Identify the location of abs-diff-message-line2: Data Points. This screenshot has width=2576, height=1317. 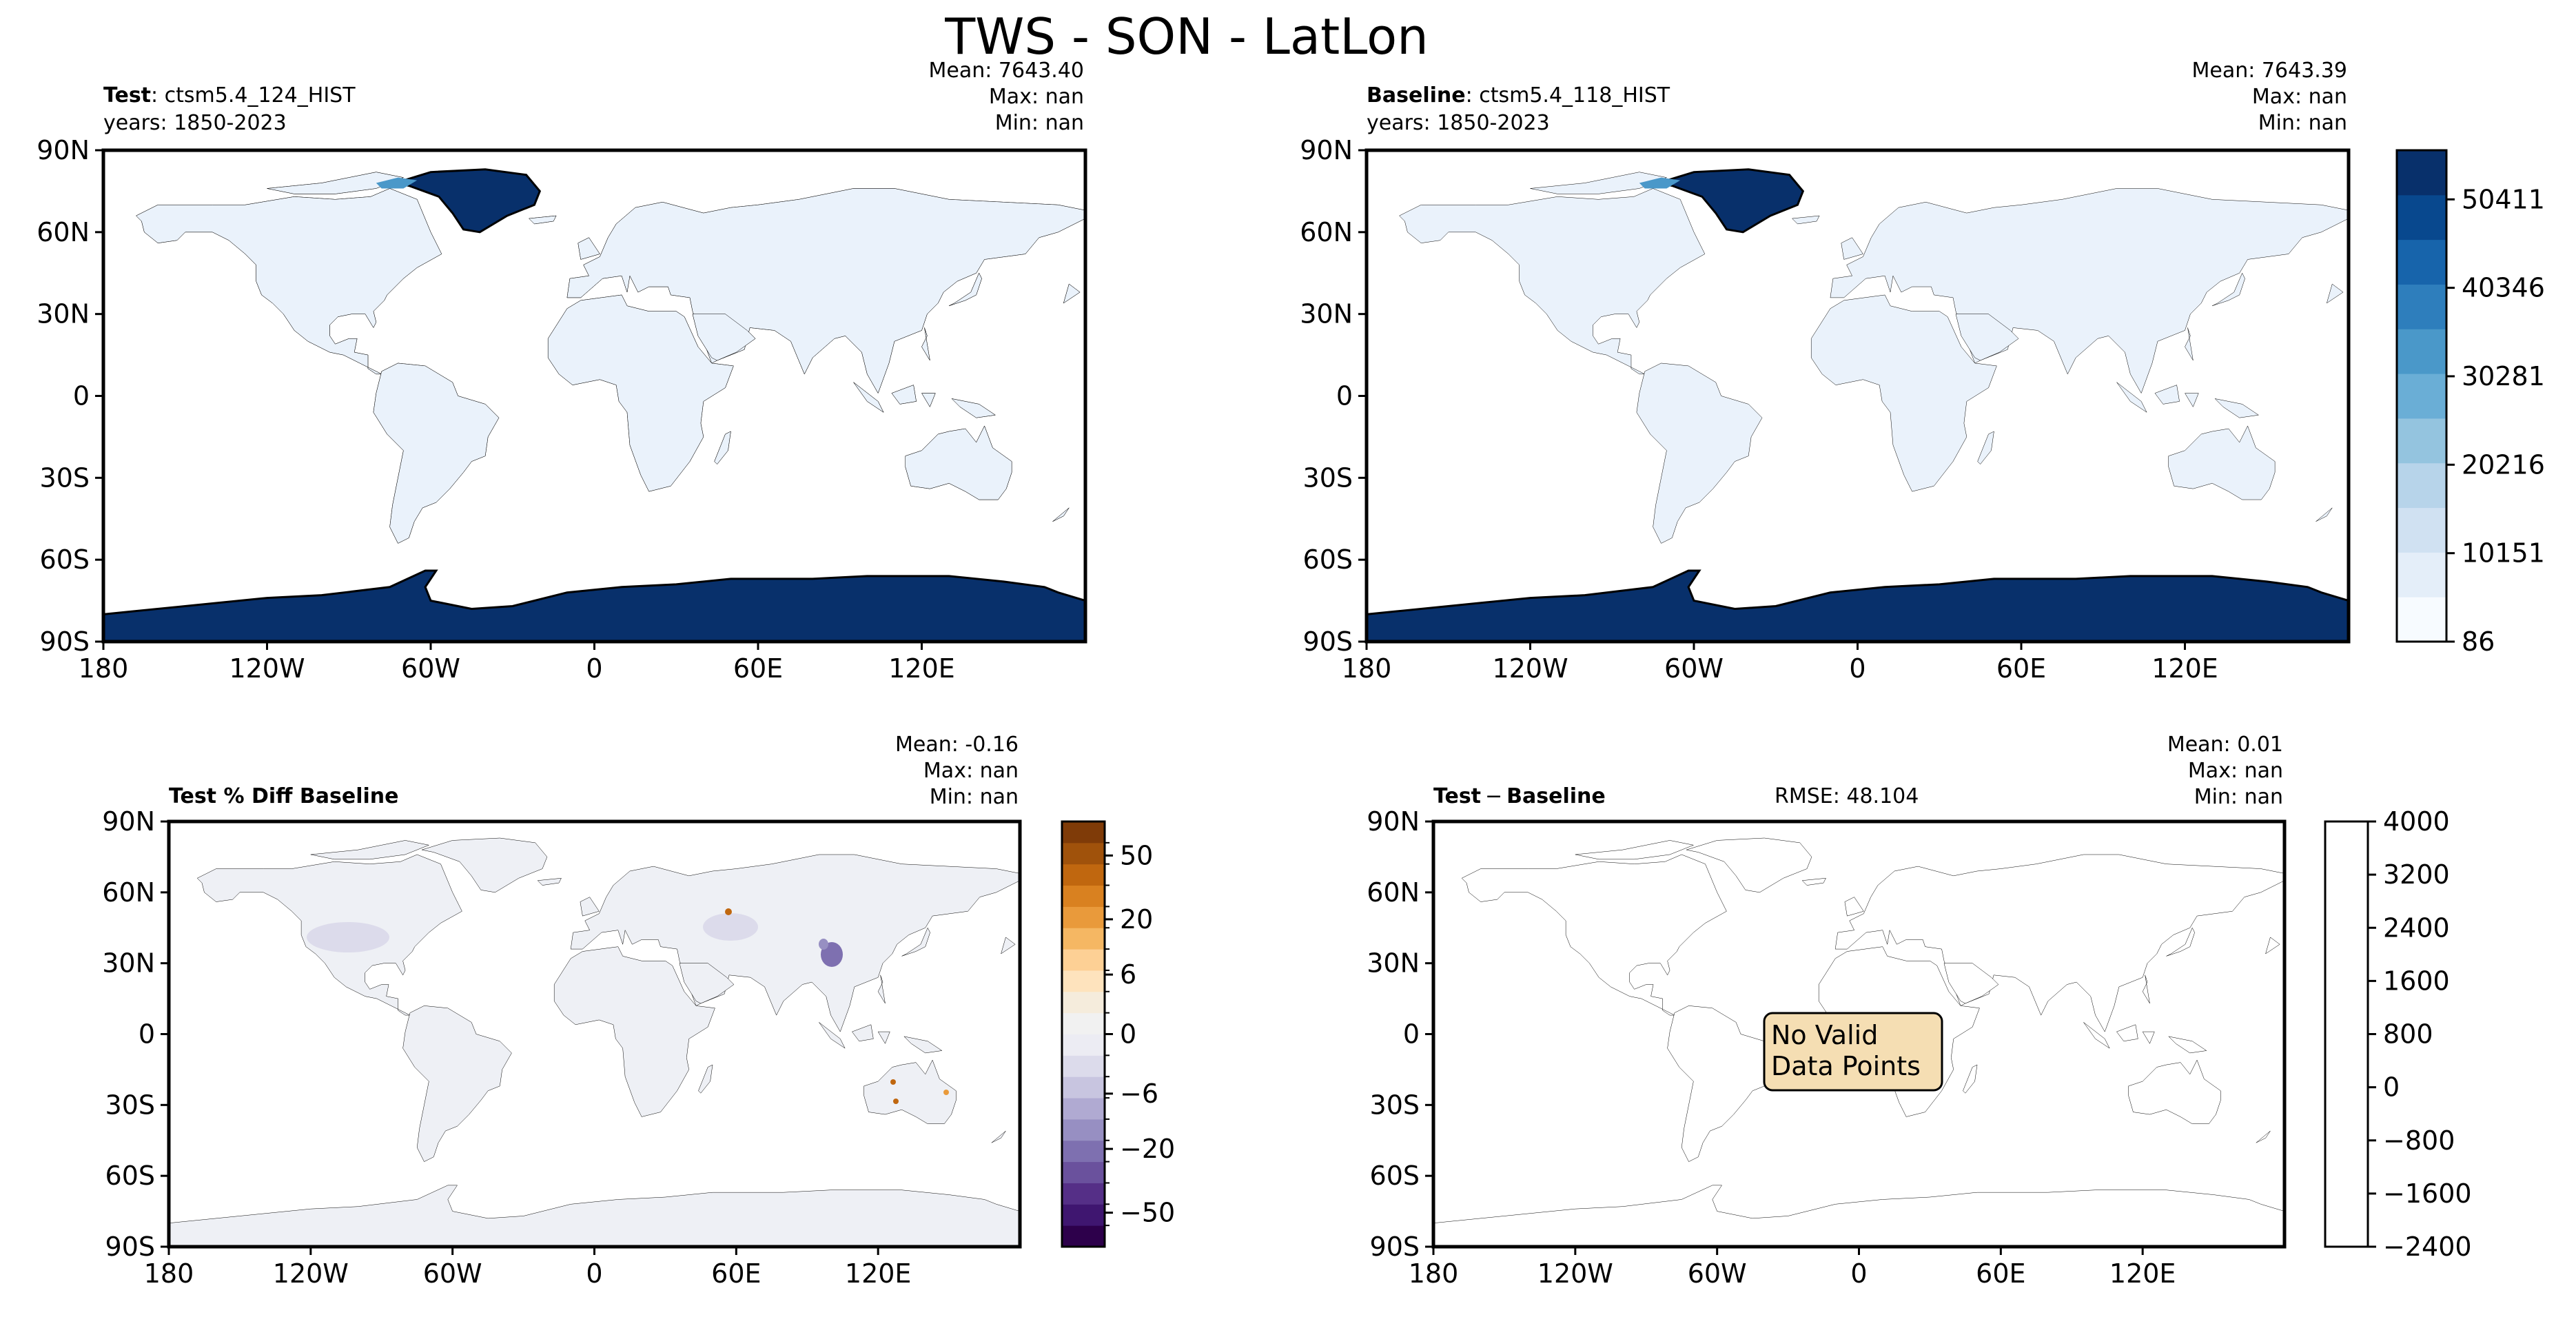
(1846, 1066).